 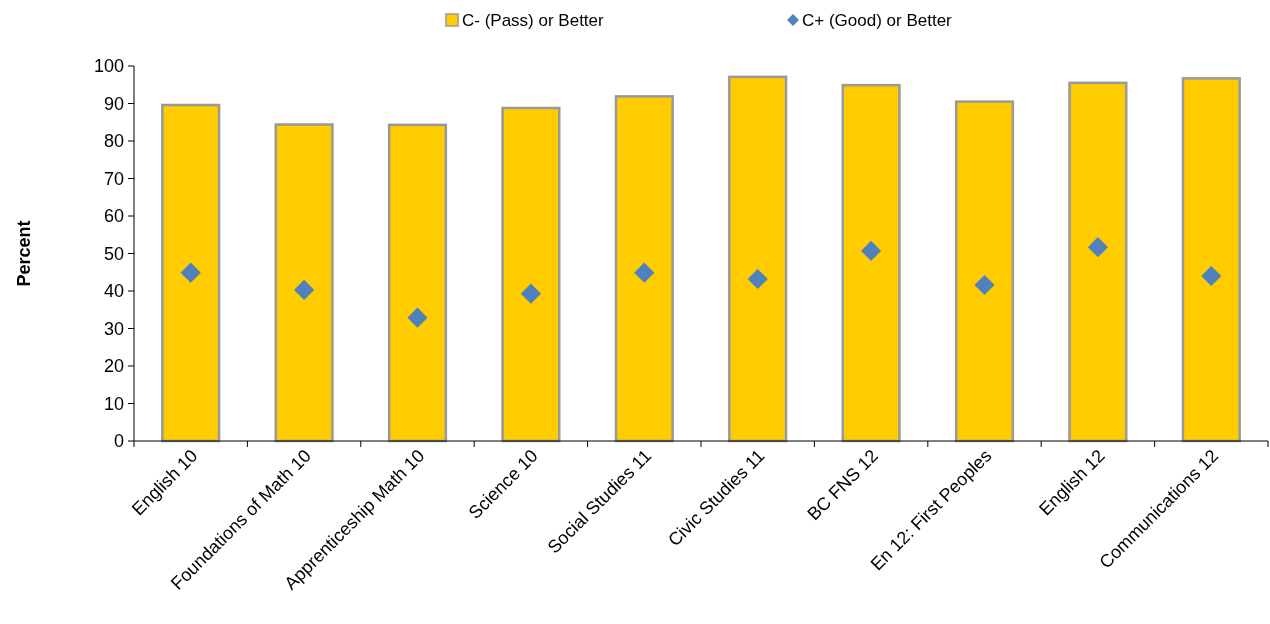 I want to click on y-tick-label: 10, so click(x=113, y=403).